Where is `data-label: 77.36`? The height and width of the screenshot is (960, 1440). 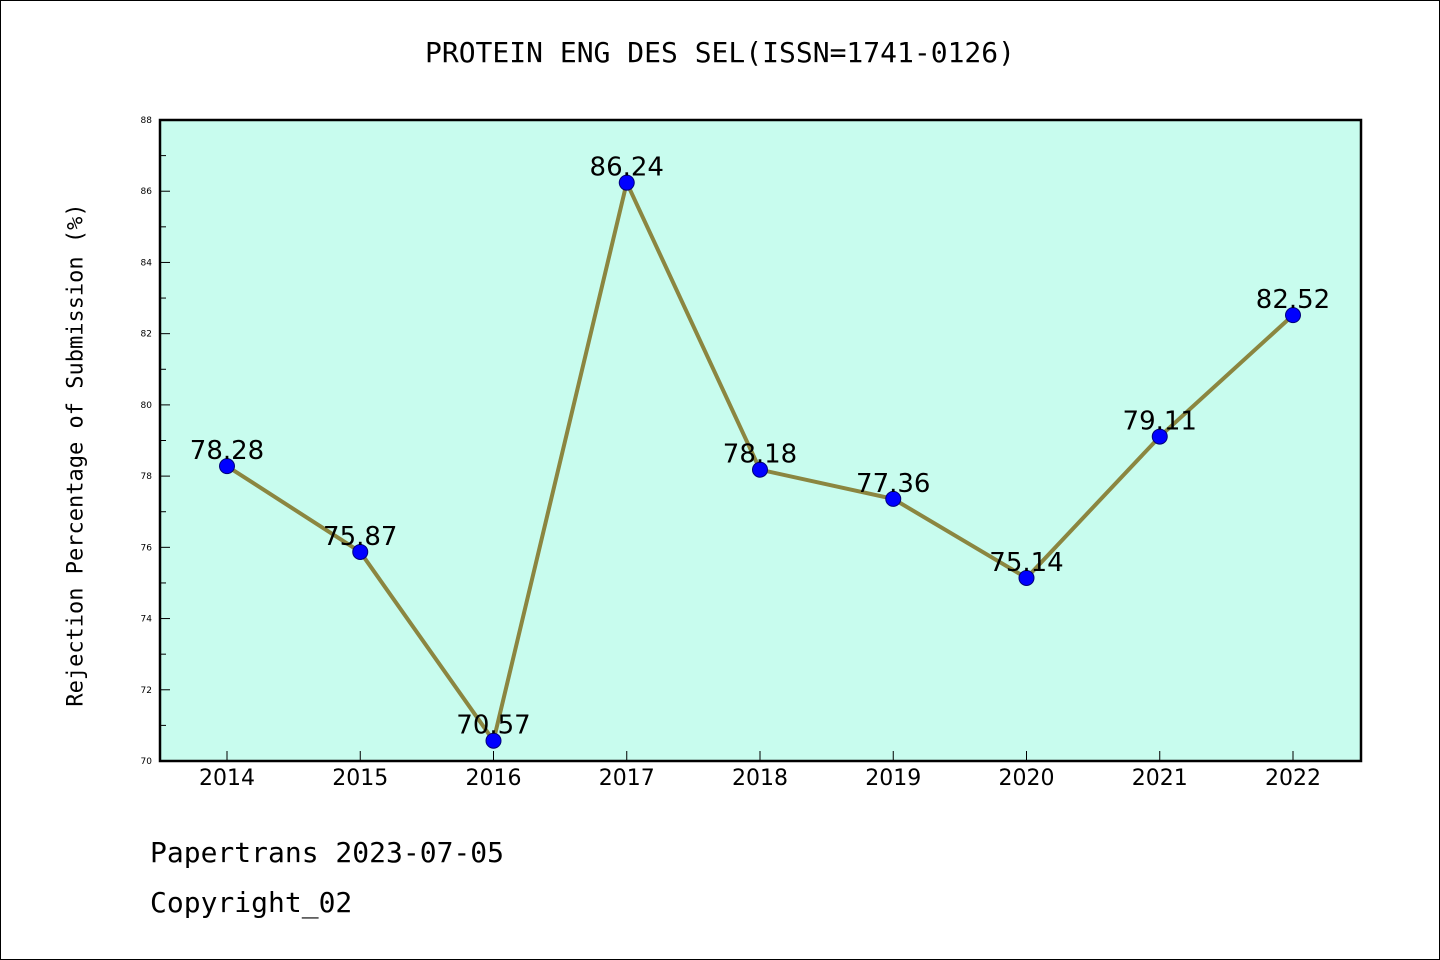
data-label: 77.36 is located at coordinates (893, 484).